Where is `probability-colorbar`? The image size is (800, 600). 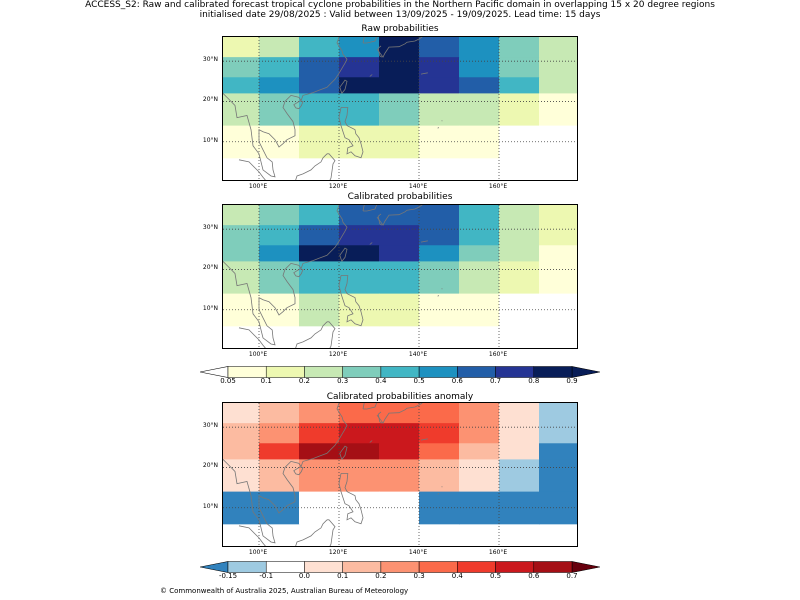
probability-colorbar is located at coordinates (400, 370).